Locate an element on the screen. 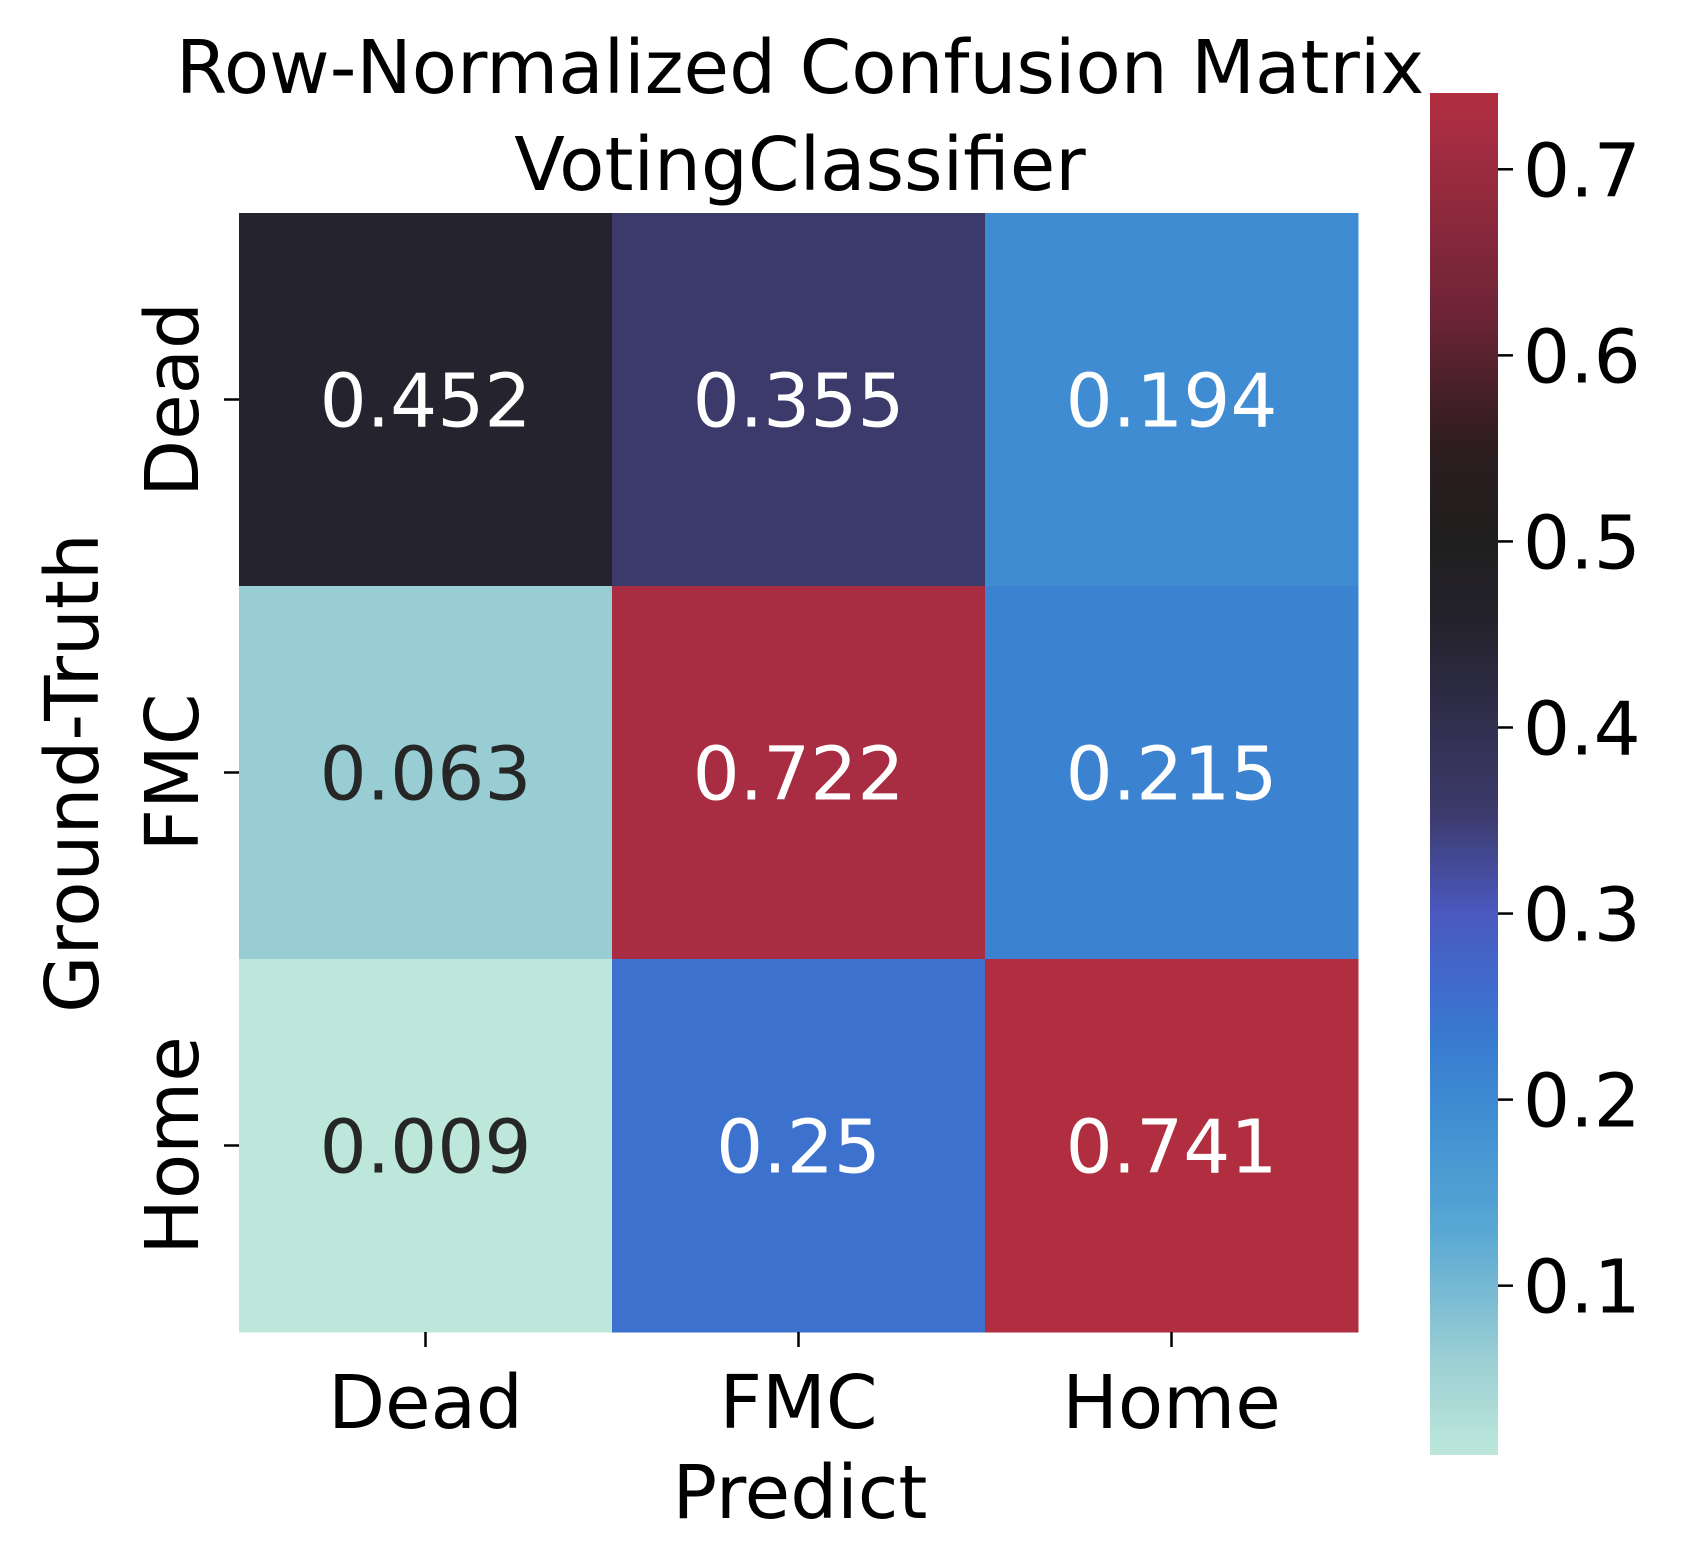 Image resolution: width=1683 pixels, height=1566 pixels. x-tick-label: FMC is located at coordinates (798, 1403).